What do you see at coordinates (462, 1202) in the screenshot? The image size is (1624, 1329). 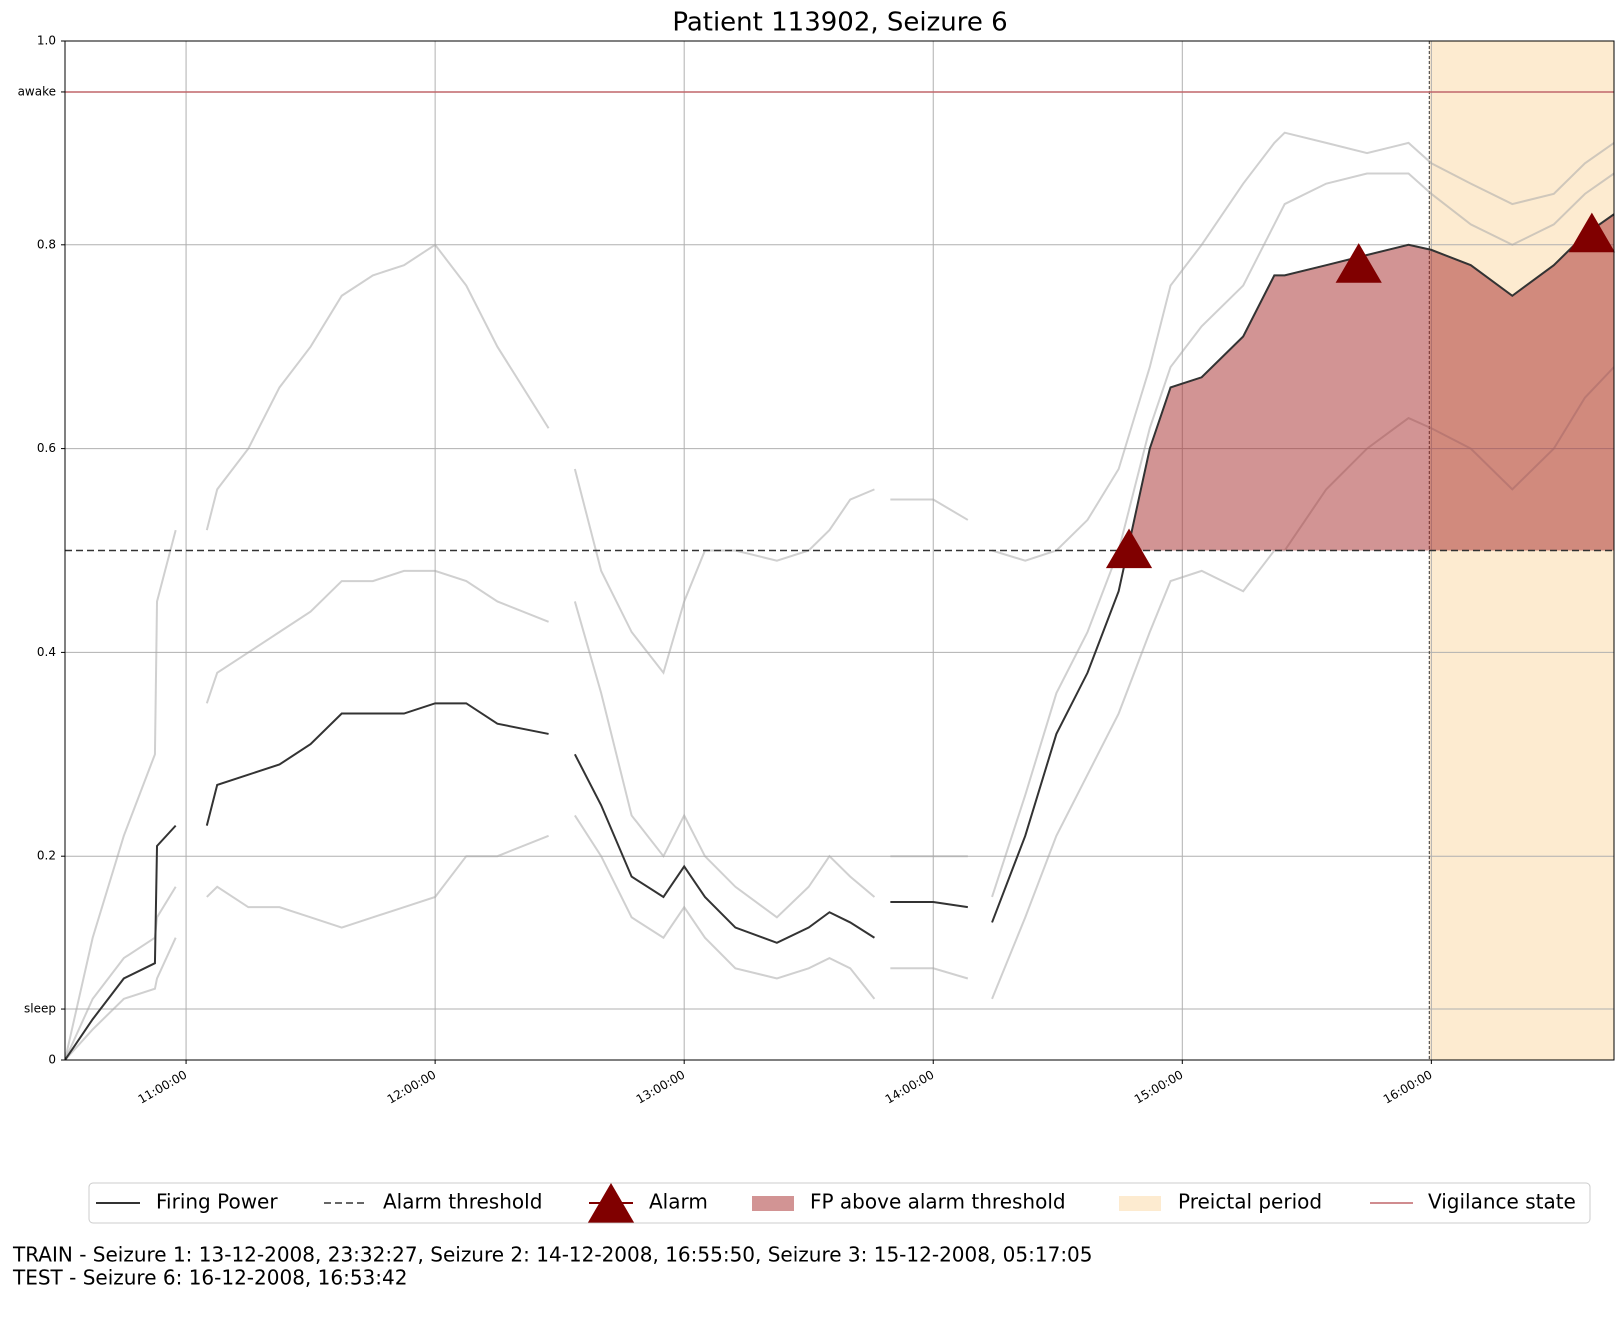 I see `legend-label: Alarm threshold` at bounding box center [462, 1202].